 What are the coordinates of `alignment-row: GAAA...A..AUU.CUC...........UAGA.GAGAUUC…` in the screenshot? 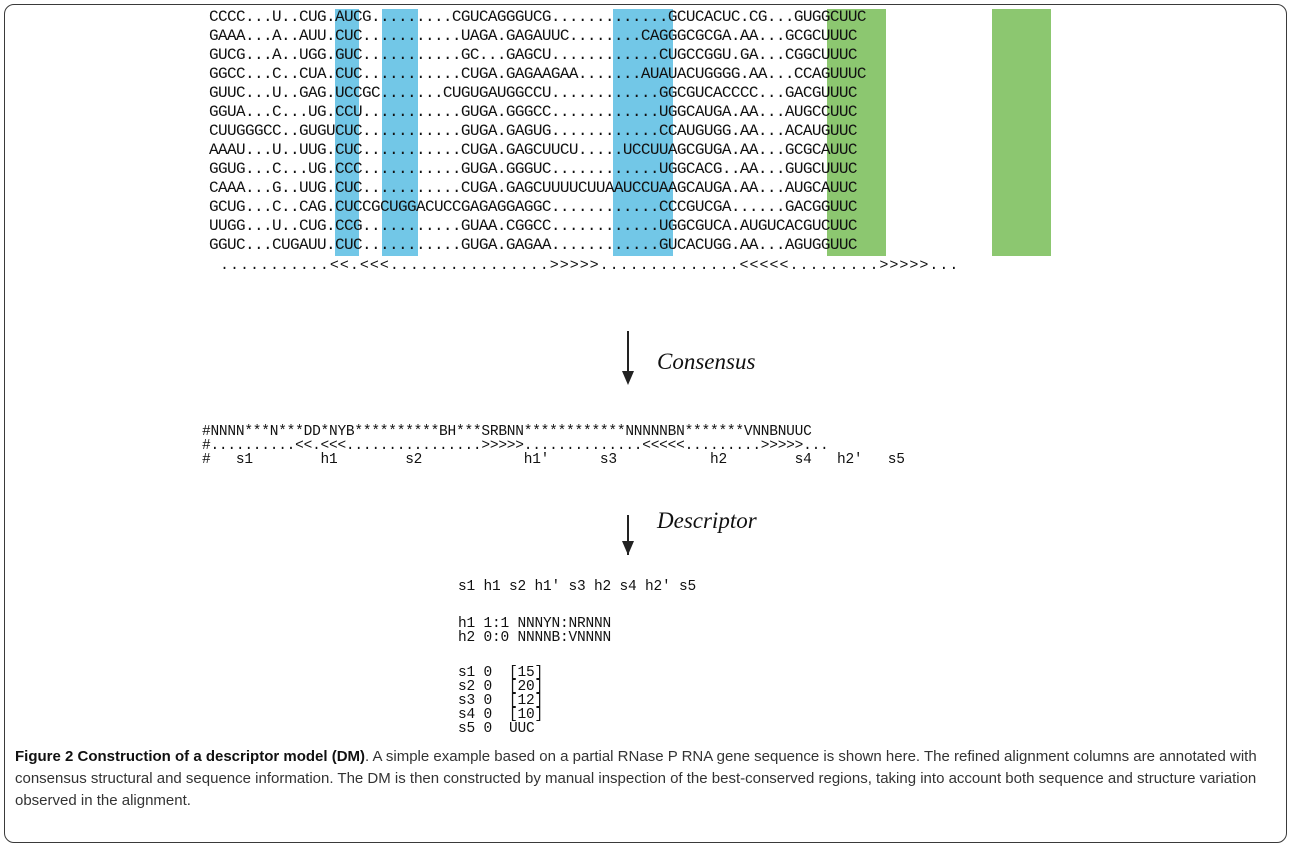 It's located at (533, 36).